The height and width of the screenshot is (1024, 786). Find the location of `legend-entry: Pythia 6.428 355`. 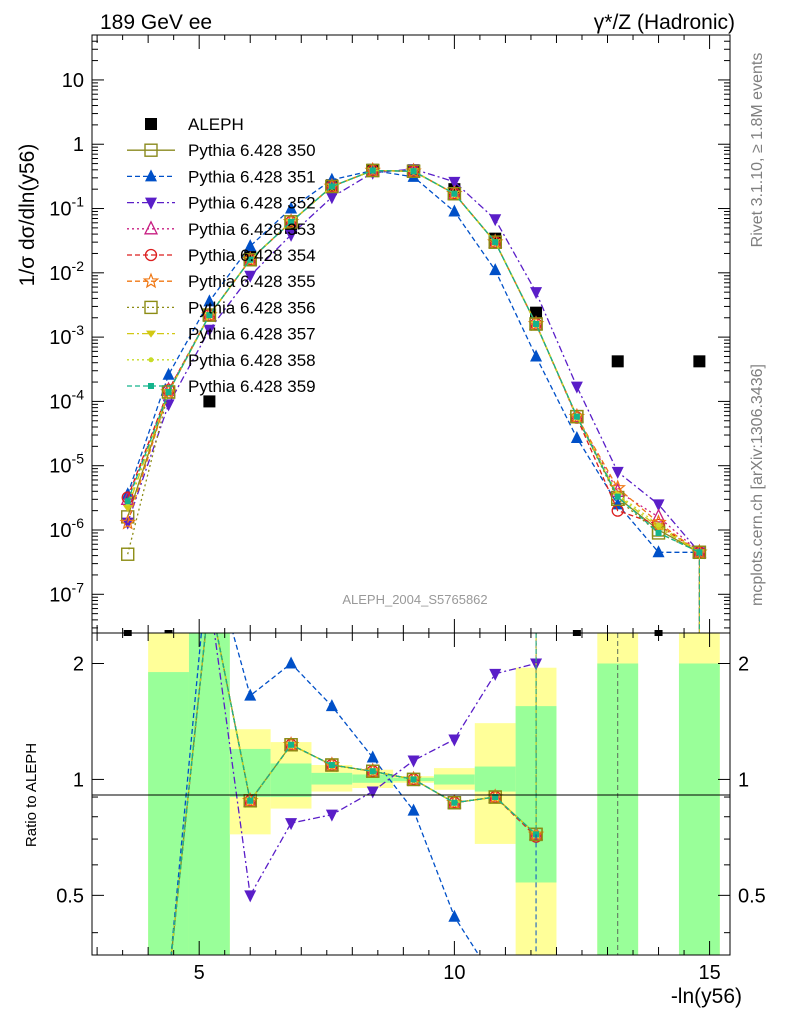

legend-entry: Pythia 6.428 355 is located at coordinates (221, 281).